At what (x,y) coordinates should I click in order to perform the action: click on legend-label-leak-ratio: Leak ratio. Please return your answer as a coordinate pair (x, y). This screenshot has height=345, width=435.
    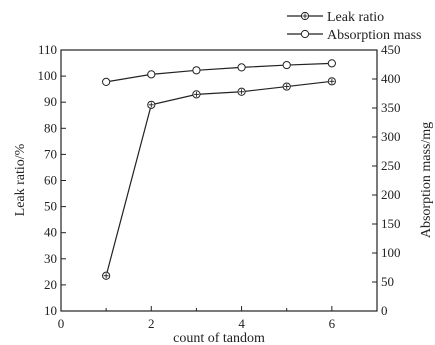
    Looking at the image, I should click on (355, 17).